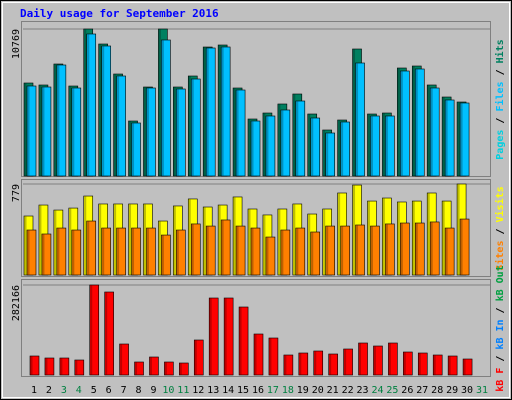  I want to click on x-tick-label: 15, so click(243, 390).